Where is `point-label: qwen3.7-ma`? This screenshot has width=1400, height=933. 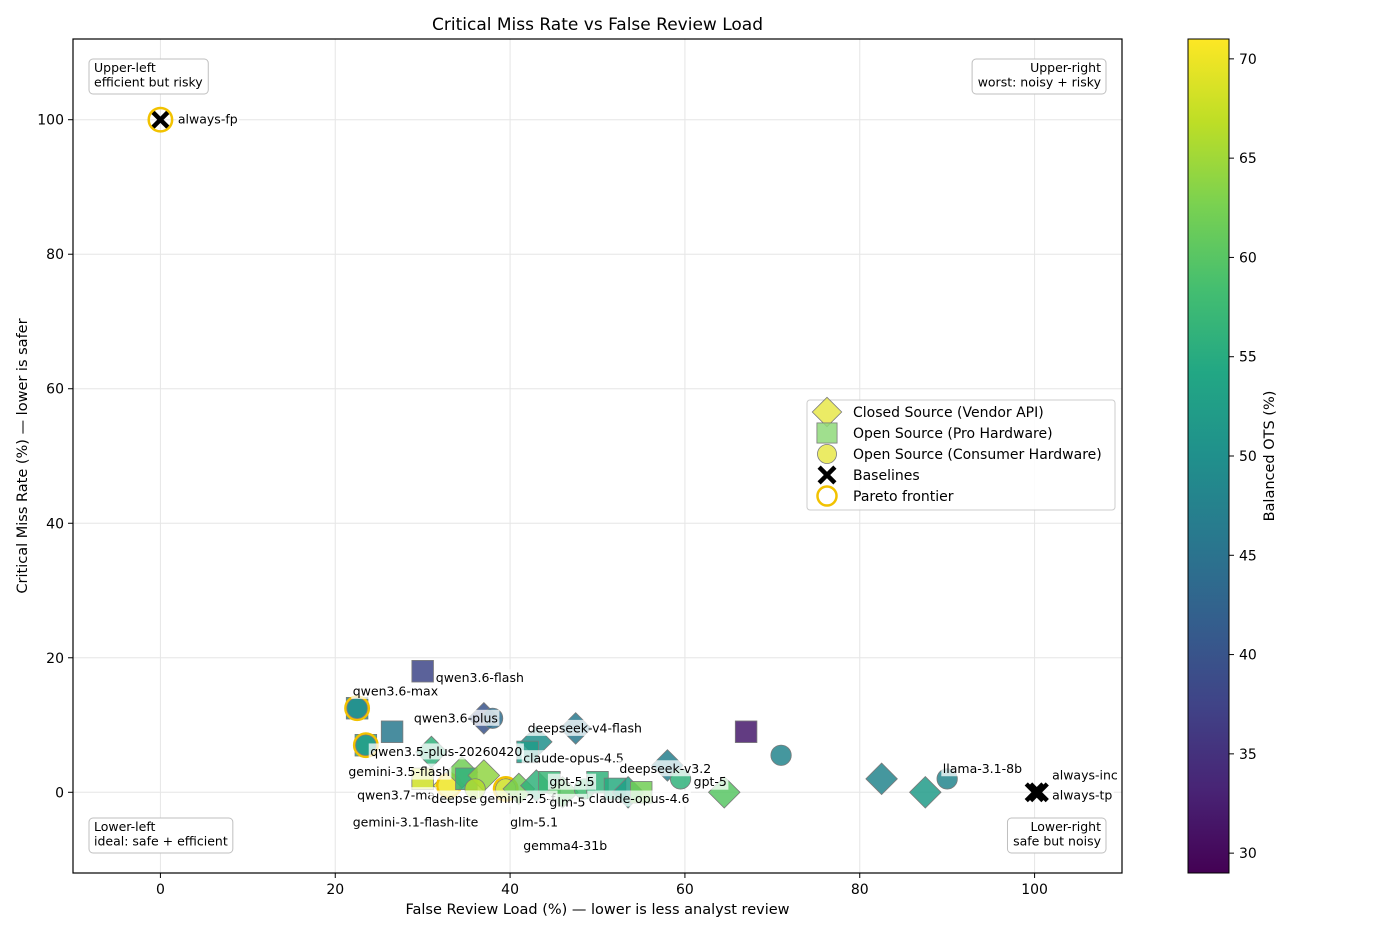
point-label: qwen3.7-ma is located at coordinates (396, 795).